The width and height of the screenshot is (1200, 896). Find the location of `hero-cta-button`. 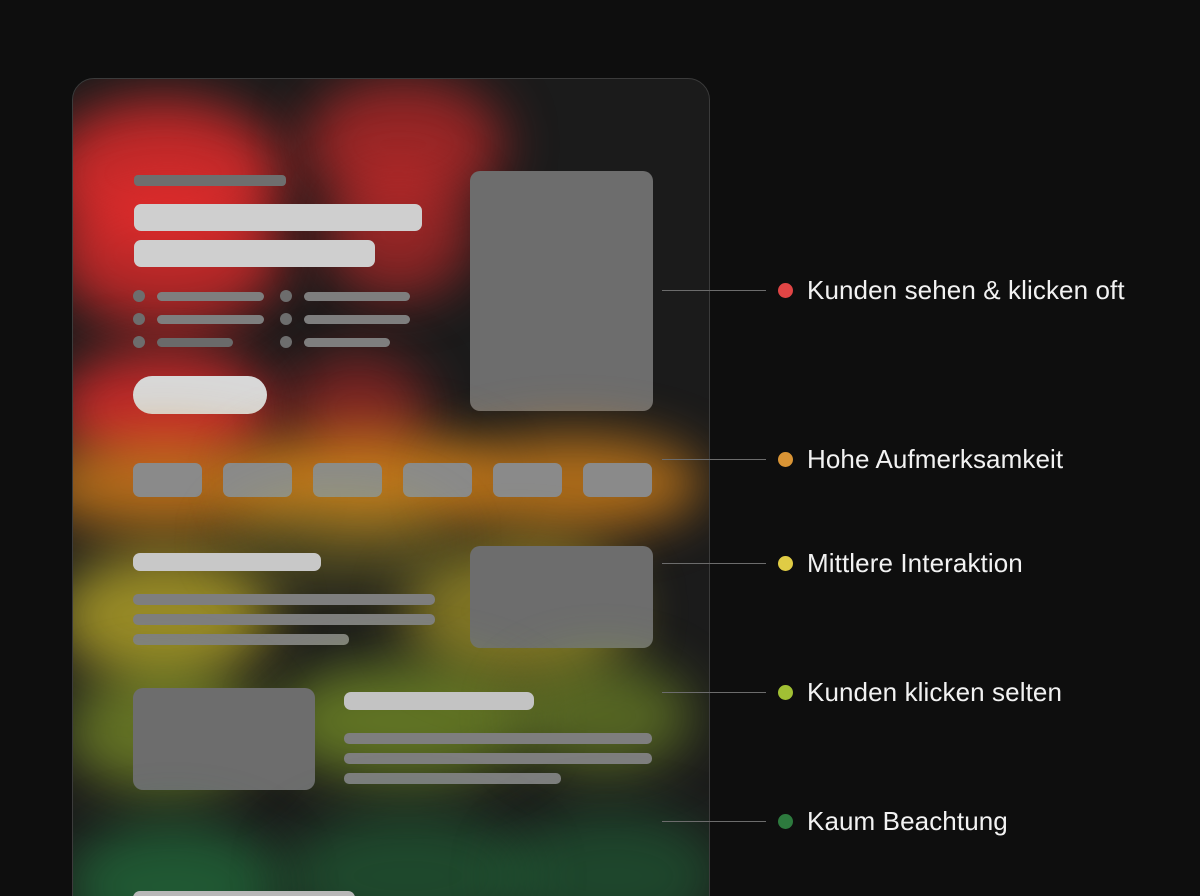

hero-cta-button is located at coordinates (200, 395).